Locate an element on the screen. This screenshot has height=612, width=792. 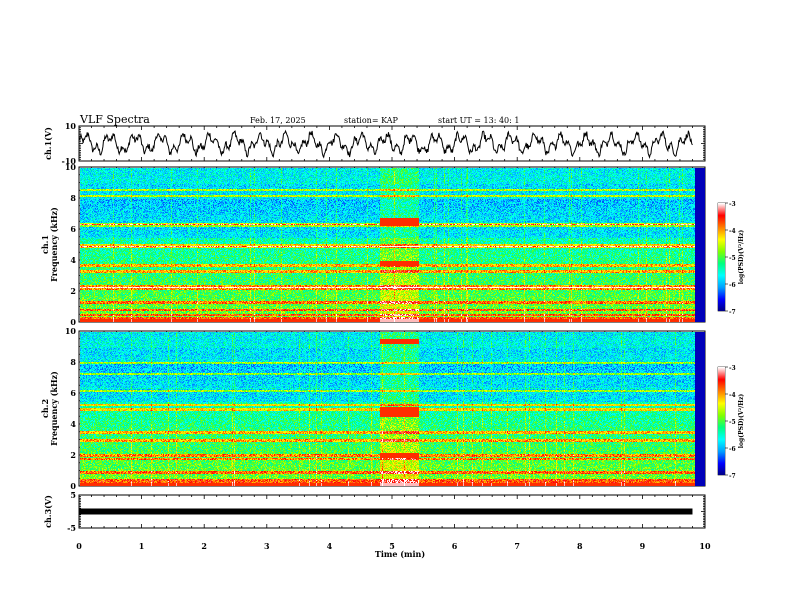
x-tick-label: 1 is located at coordinates (142, 546).